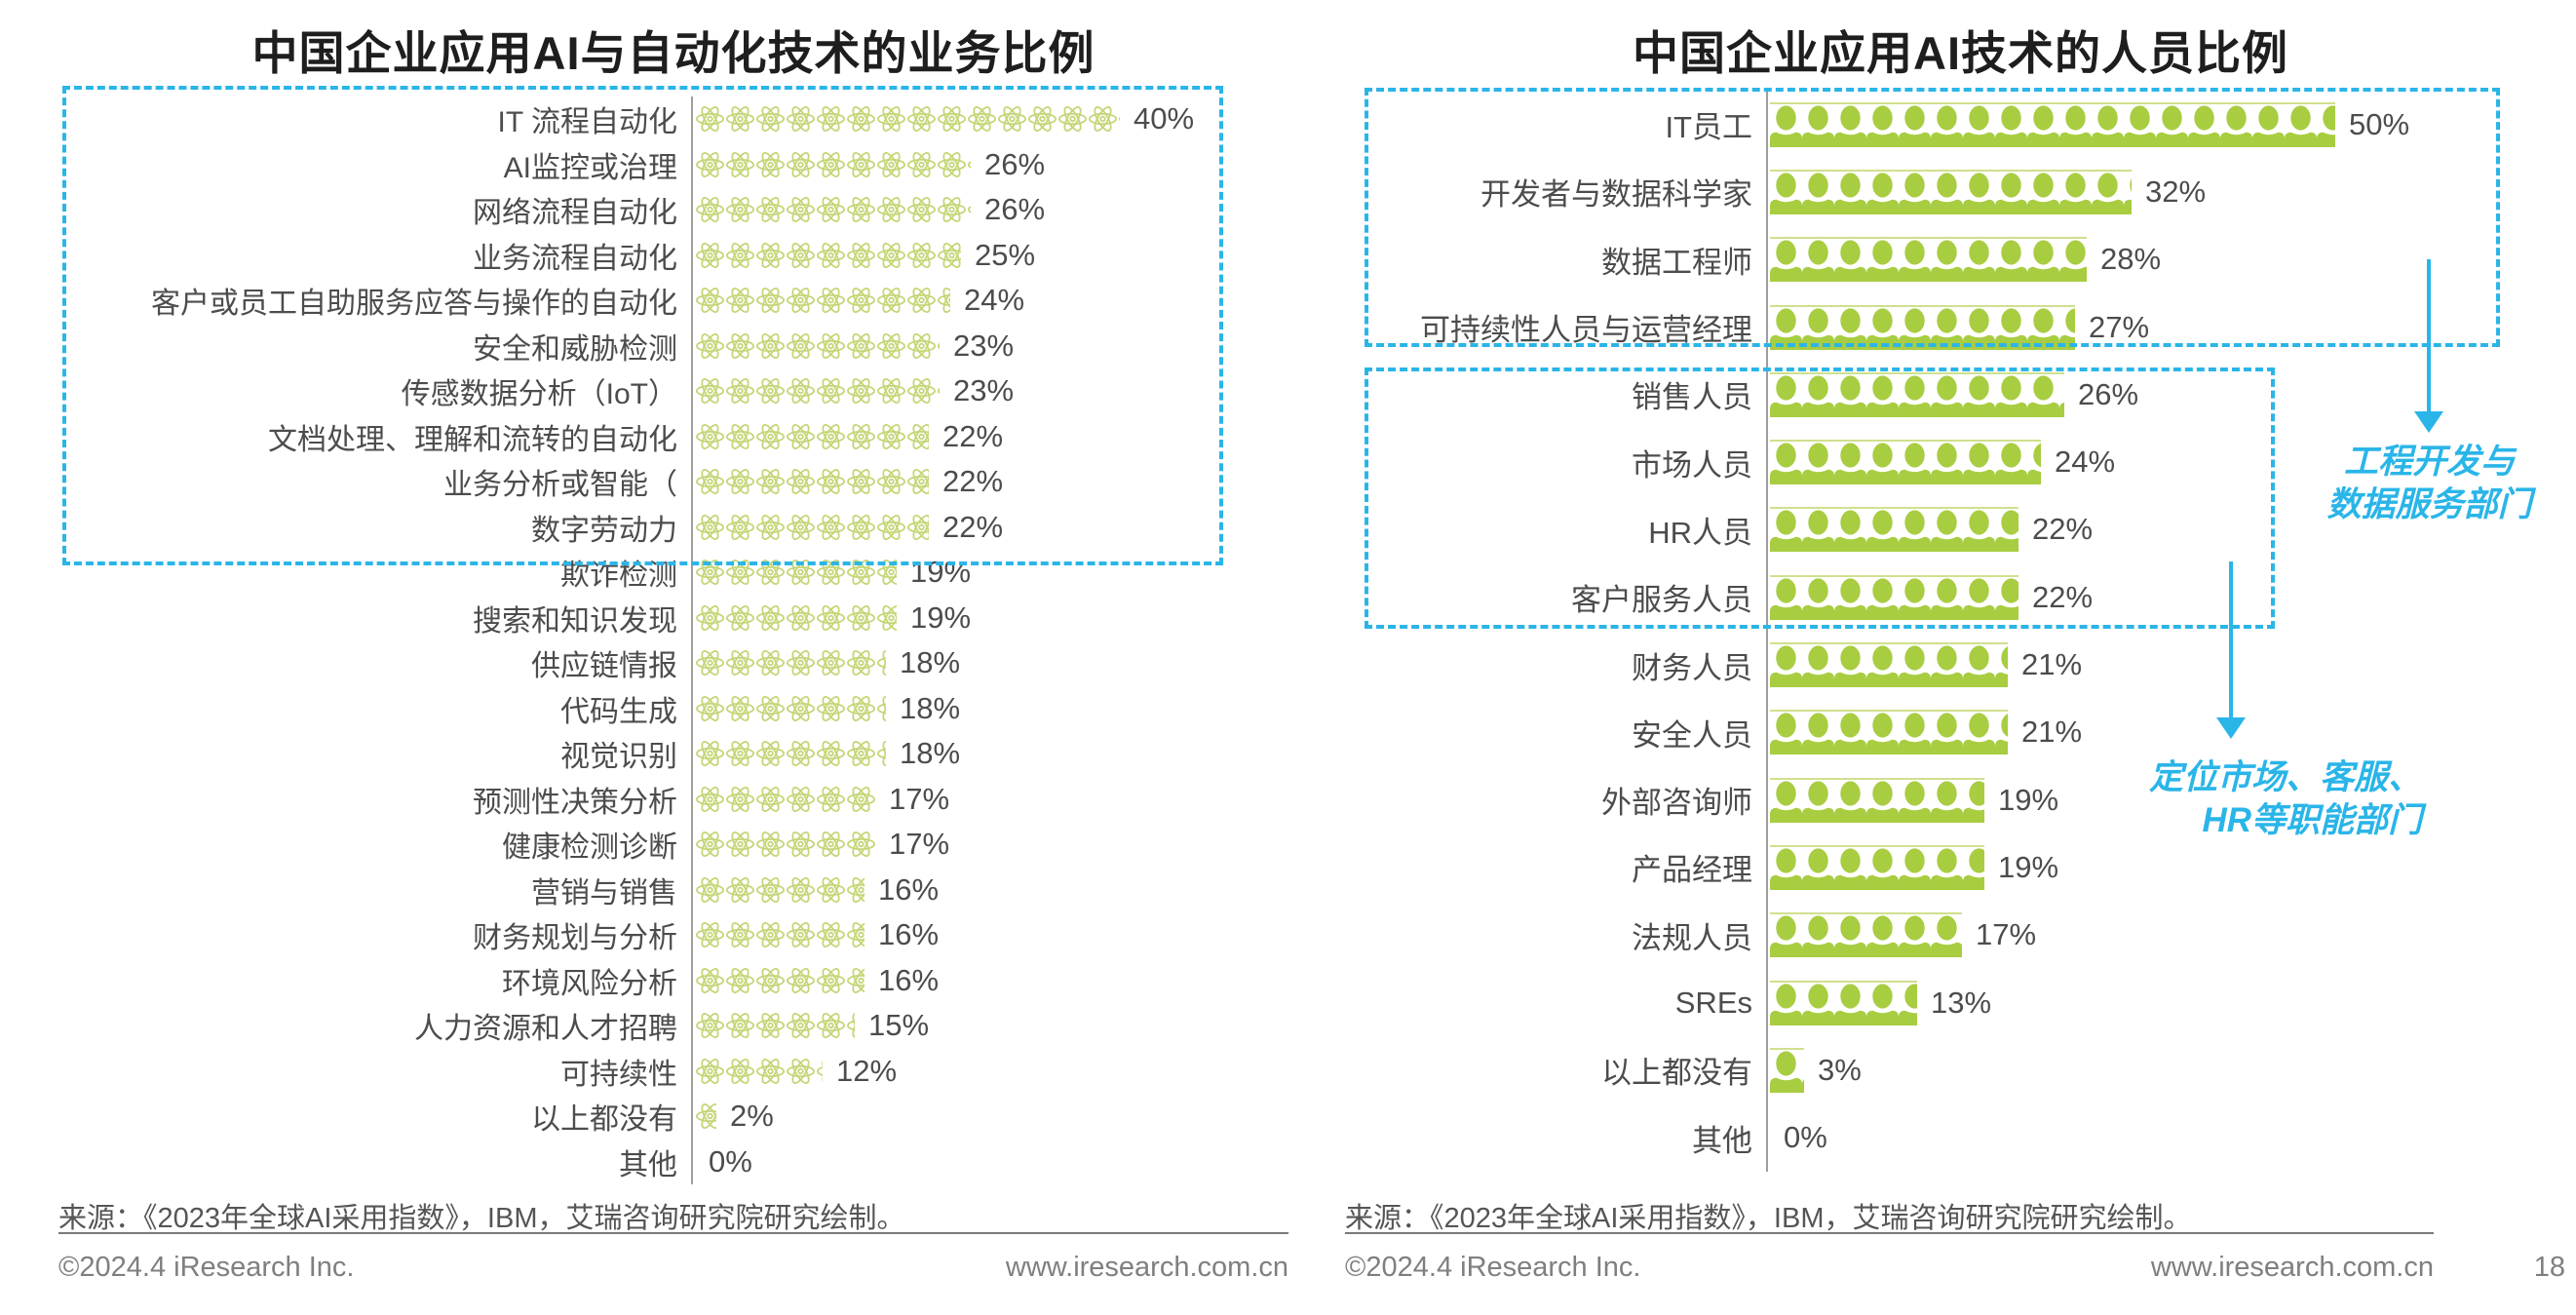 The image size is (2576, 1315). I want to click on category-label: 销售人员, so click(1692, 397).